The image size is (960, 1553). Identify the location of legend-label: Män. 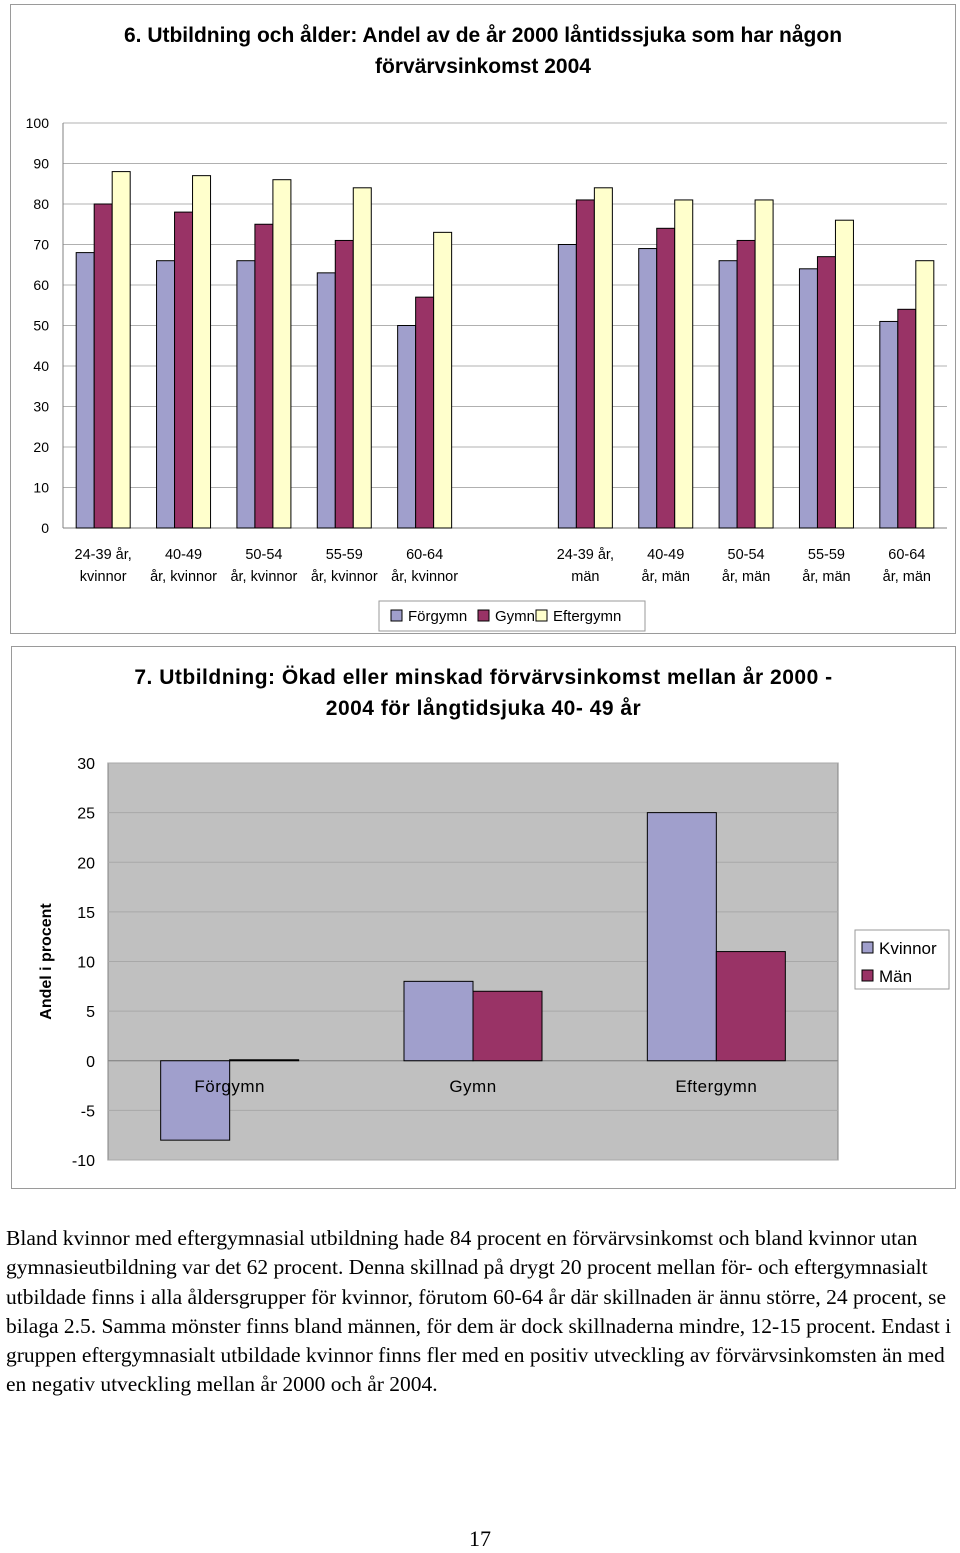
(895, 976).